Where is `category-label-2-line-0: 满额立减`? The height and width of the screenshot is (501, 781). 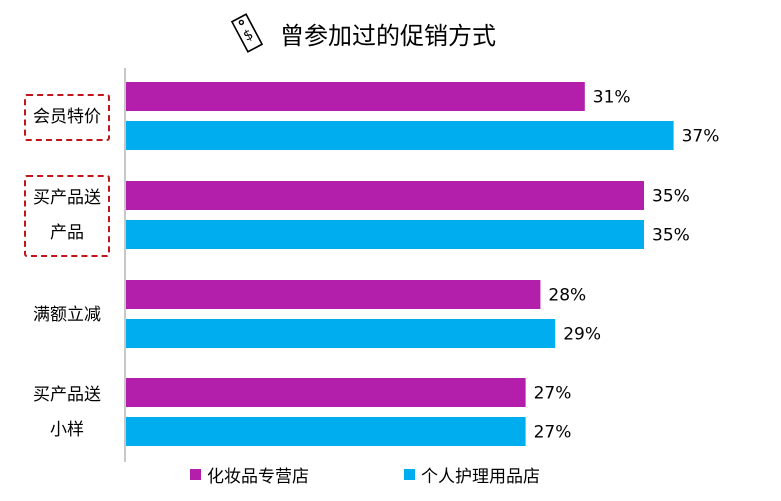
category-label-2-line-0: 满额立减 is located at coordinates (67, 314).